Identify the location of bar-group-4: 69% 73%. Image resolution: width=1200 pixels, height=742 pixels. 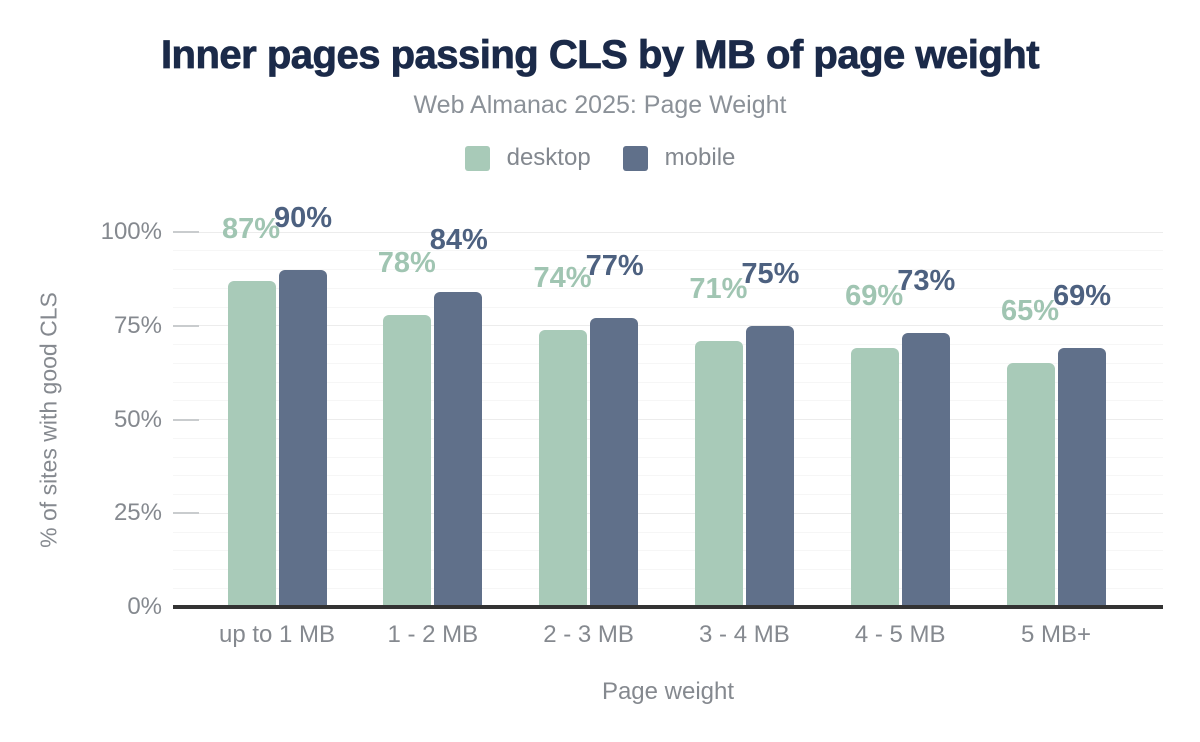
(900, 419).